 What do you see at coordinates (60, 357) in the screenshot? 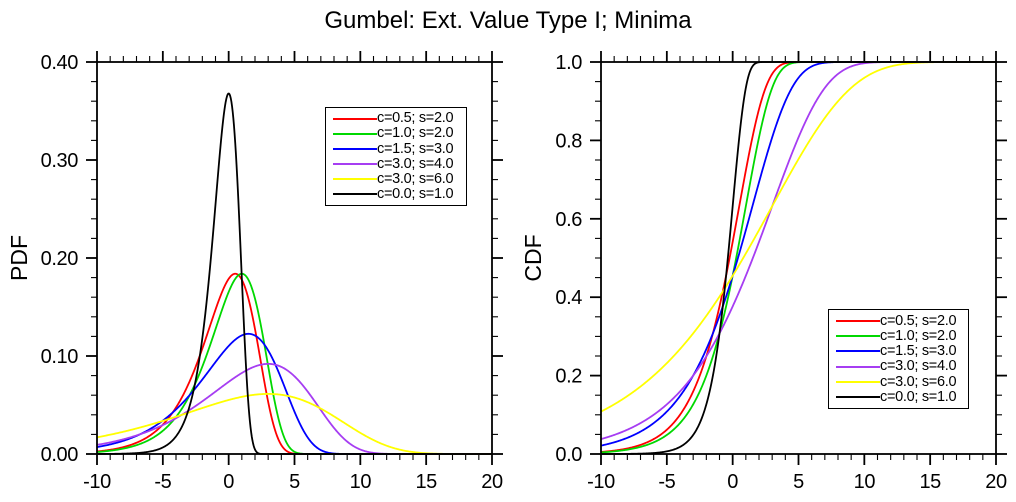
I see `svg-text: 0.10` at bounding box center [60, 357].